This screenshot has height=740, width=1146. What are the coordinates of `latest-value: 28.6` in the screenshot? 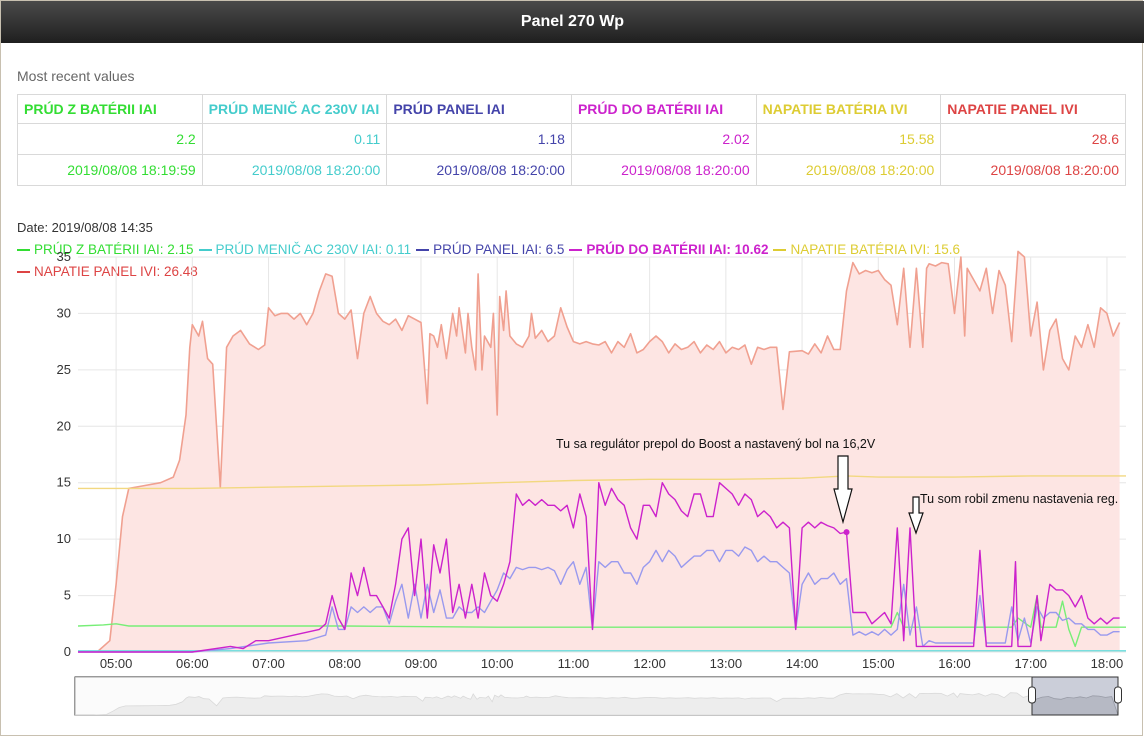 It's located at (1033, 139).